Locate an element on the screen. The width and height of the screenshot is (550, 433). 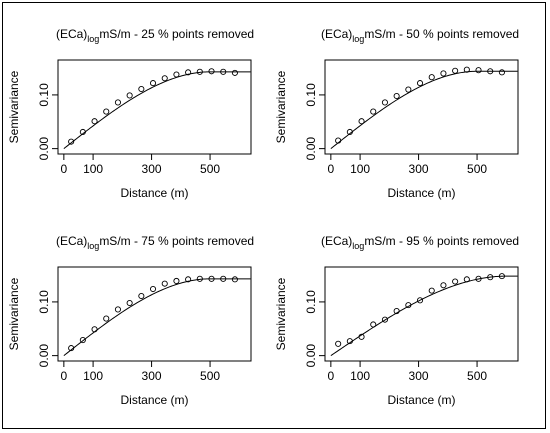
chart-title: (ECa)logmS/m - 75 % points removed is located at coordinates (155, 242).